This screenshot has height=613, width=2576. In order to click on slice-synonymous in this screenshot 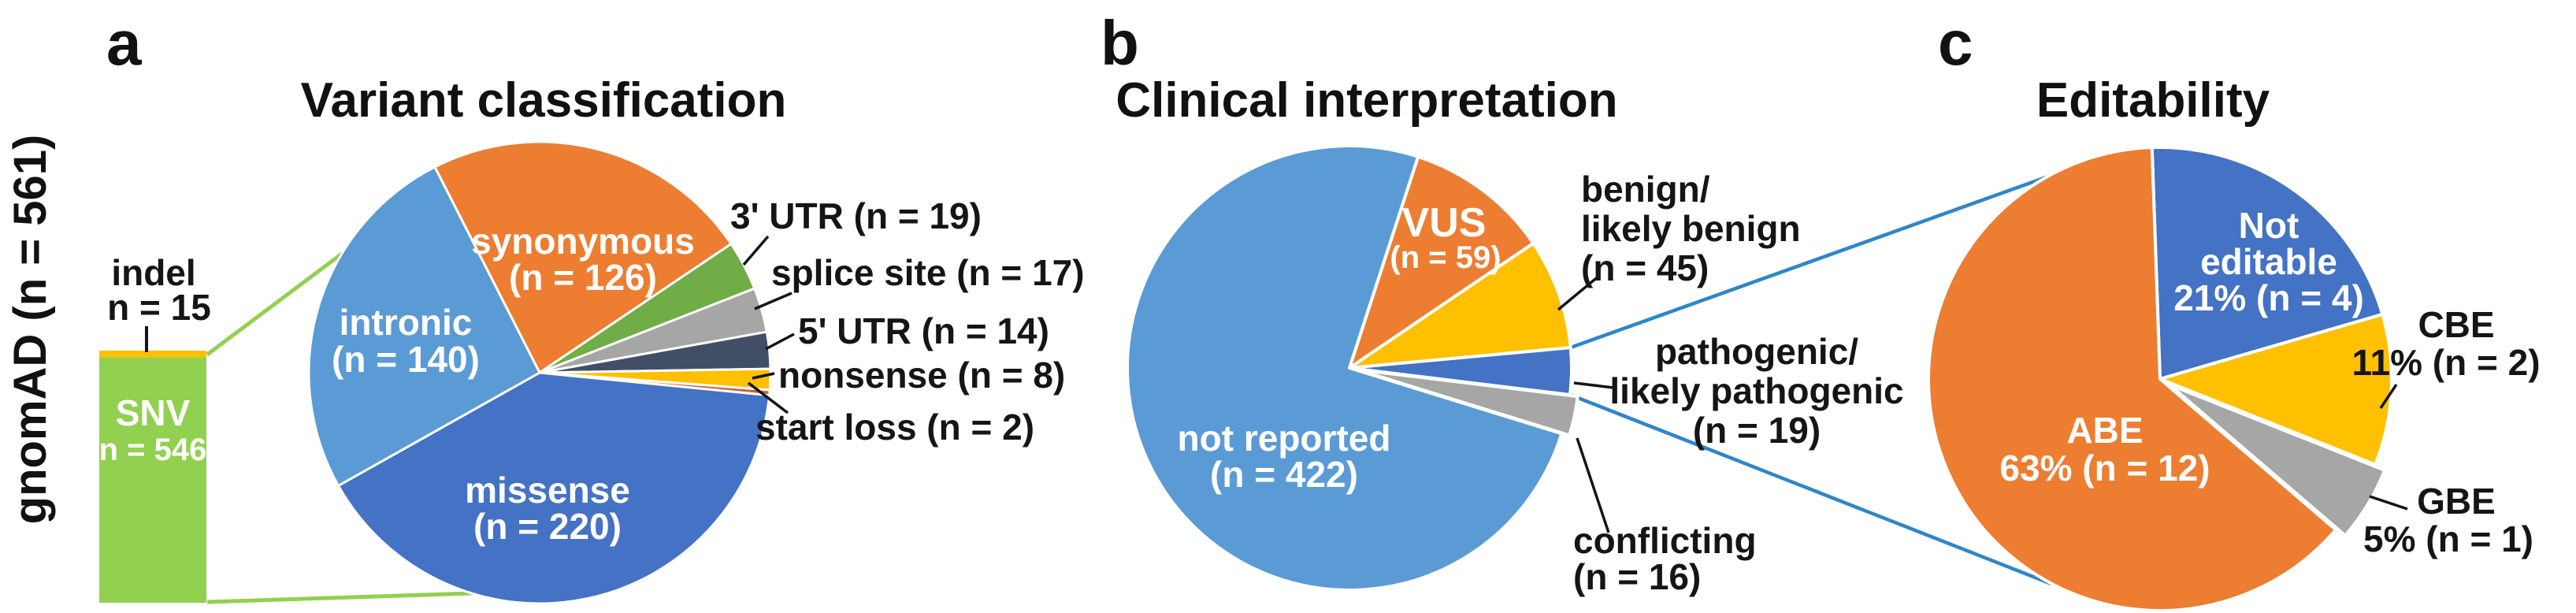, I will do `click(583, 257)`.